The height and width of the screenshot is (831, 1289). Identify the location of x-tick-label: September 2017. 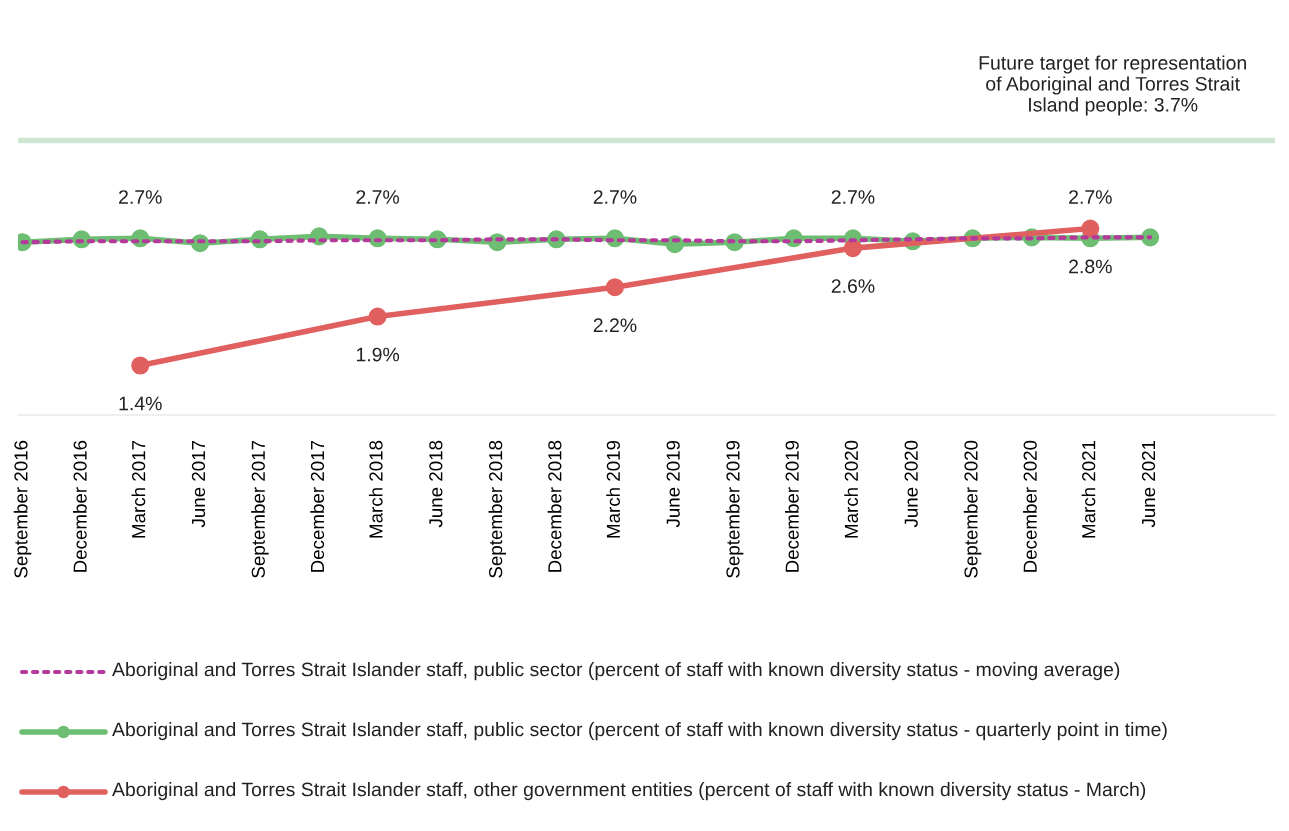
(260, 509).